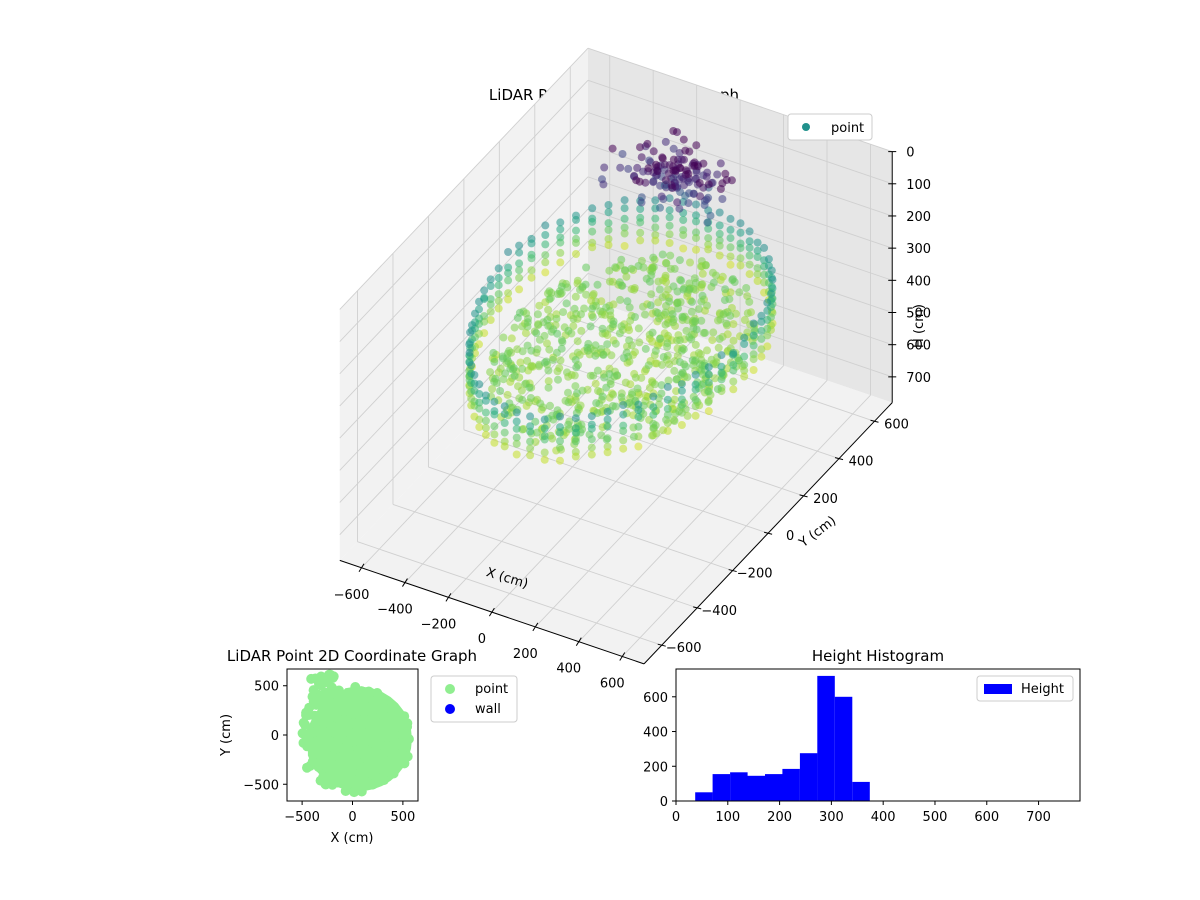  I want to click on z-tick-label: 400, so click(918, 281).